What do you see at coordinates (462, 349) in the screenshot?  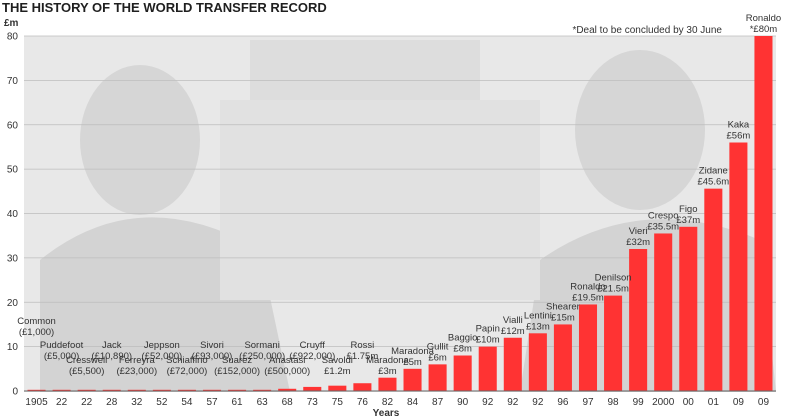 I see `bar-fee-label: £8m` at bounding box center [462, 349].